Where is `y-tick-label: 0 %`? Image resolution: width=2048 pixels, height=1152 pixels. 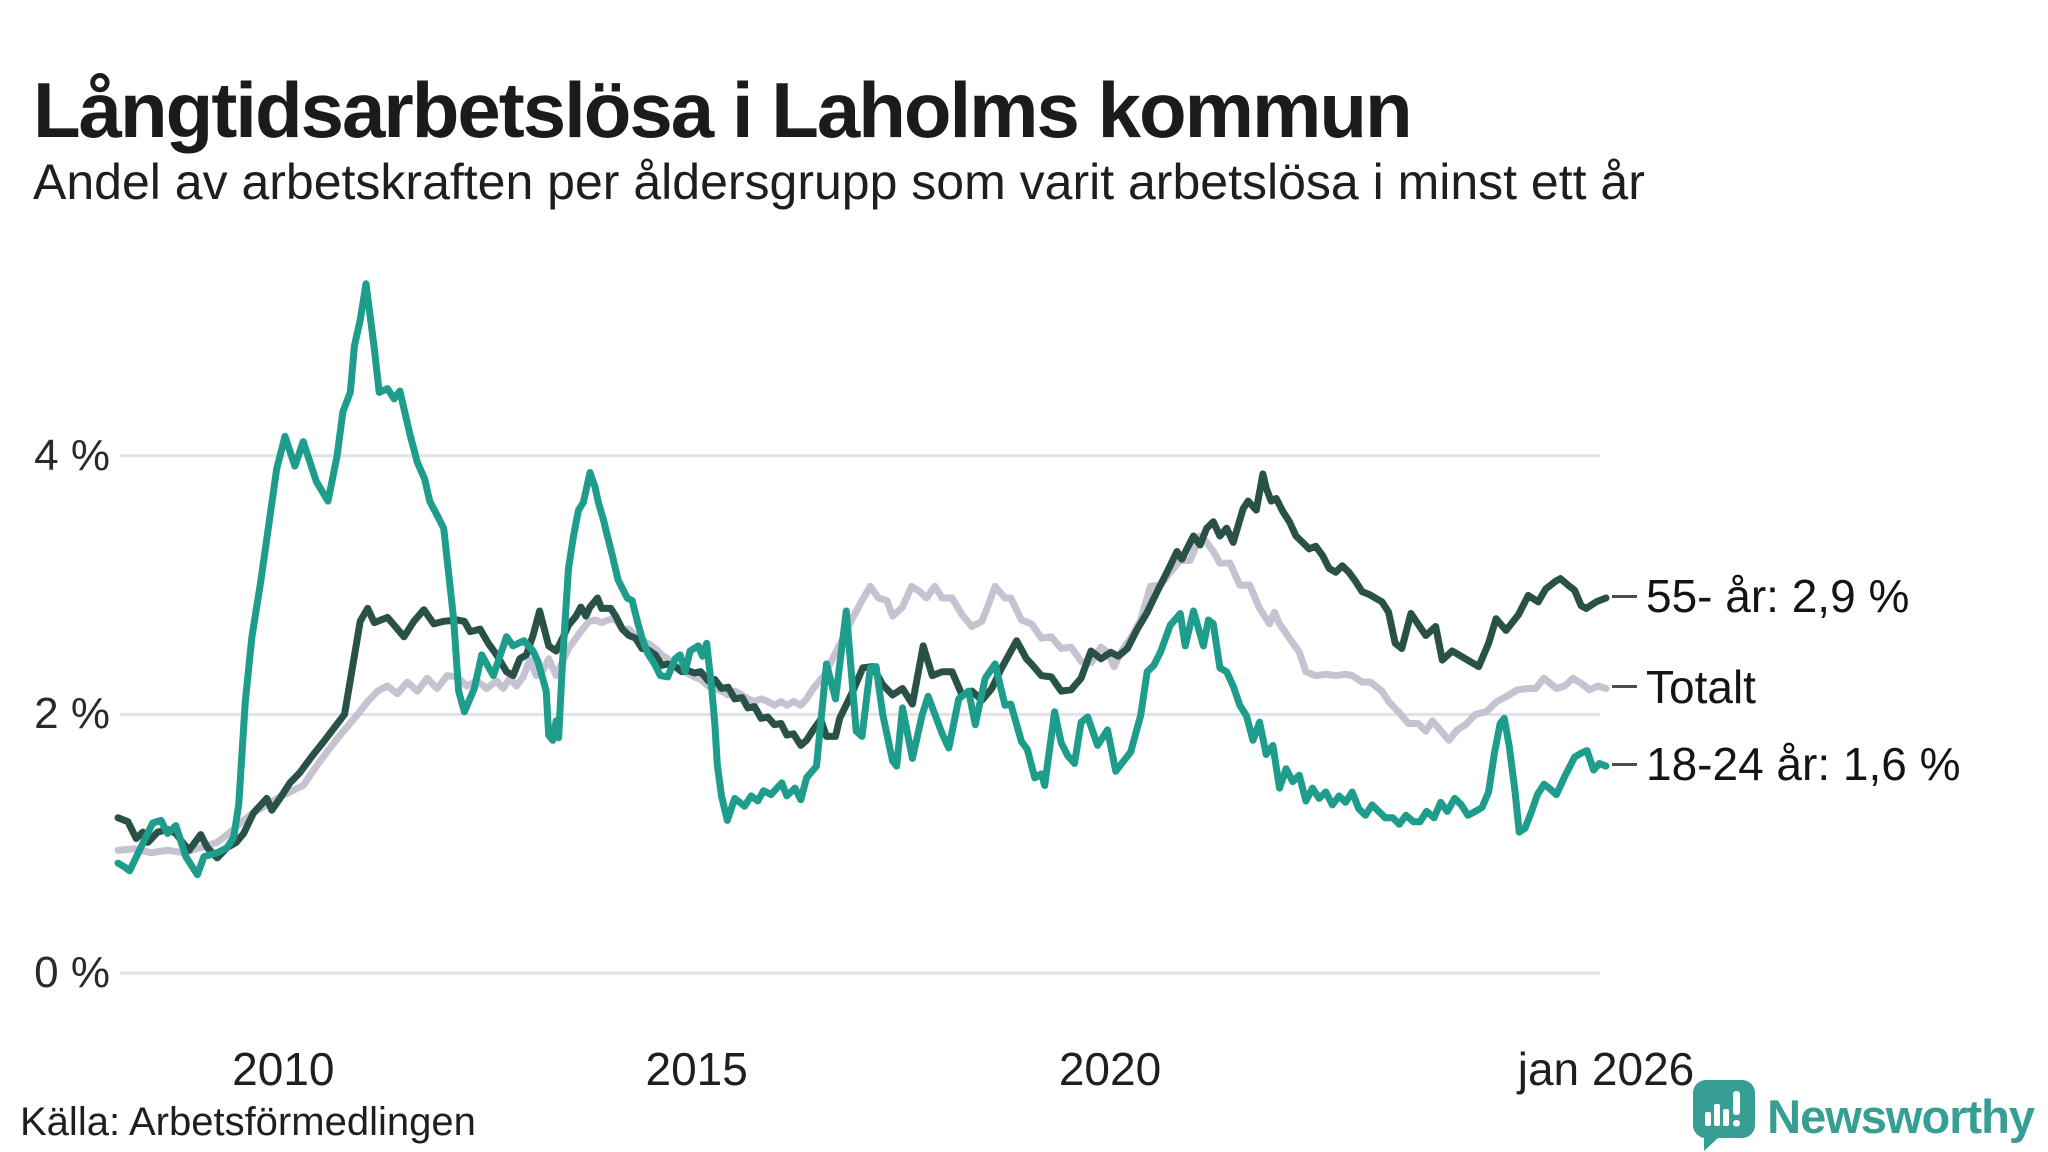
y-tick-label: 0 % is located at coordinates (72, 972).